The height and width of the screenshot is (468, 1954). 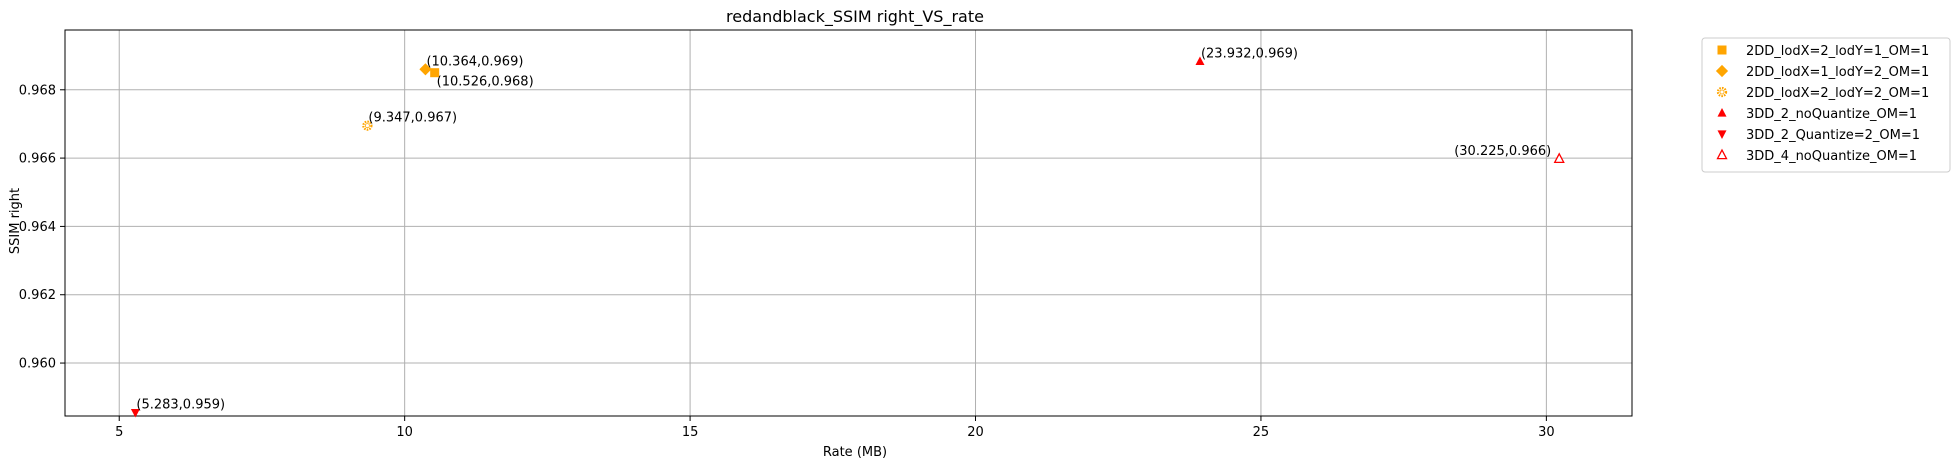 I want to click on point-annotation: (5.283,0.959), so click(x=180, y=405).